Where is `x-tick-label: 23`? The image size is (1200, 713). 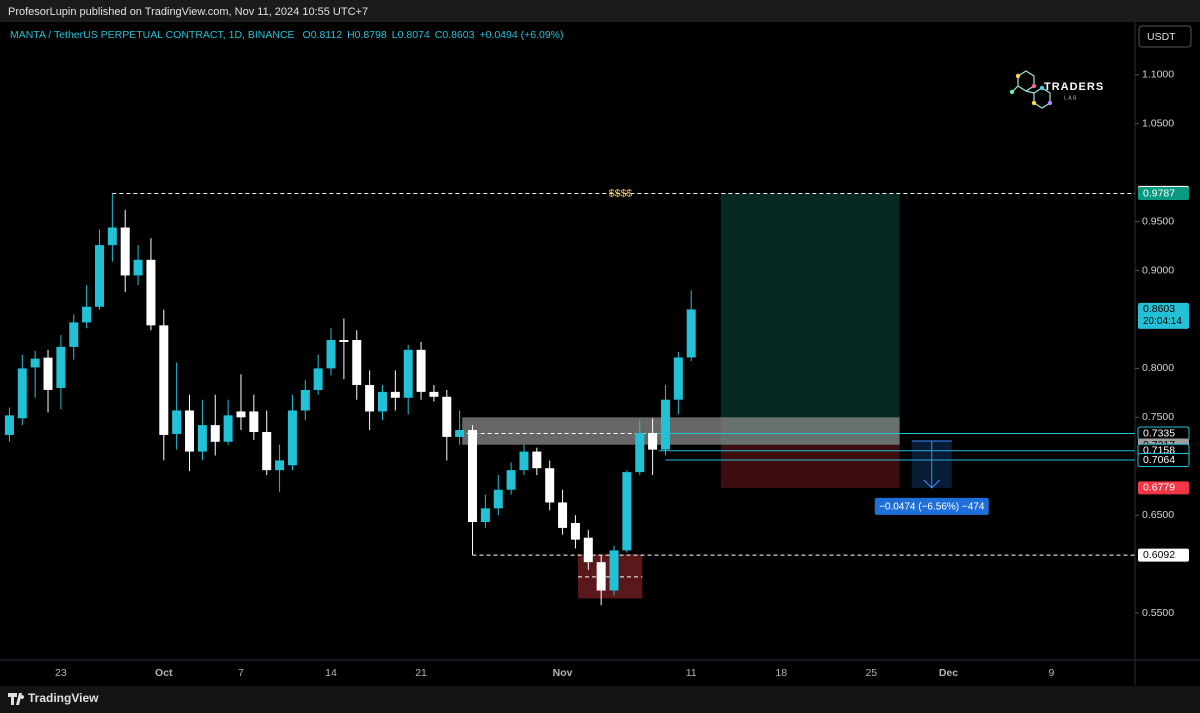
x-tick-label: 23 is located at coordinates (61, 673).